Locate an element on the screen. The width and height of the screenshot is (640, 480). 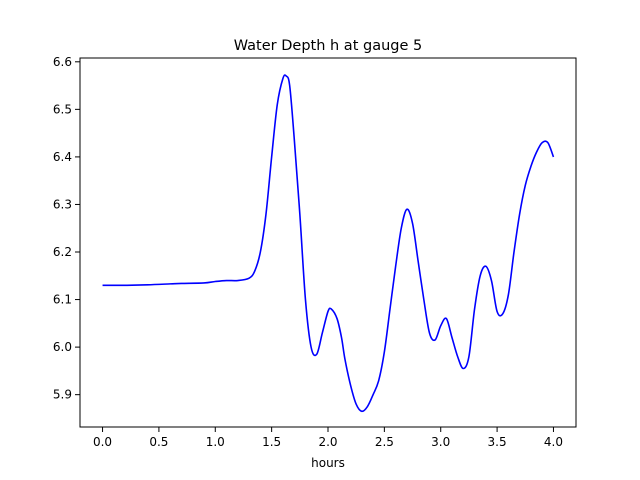
y-tick-label: 6.0 is located at coordinates (62, 347).